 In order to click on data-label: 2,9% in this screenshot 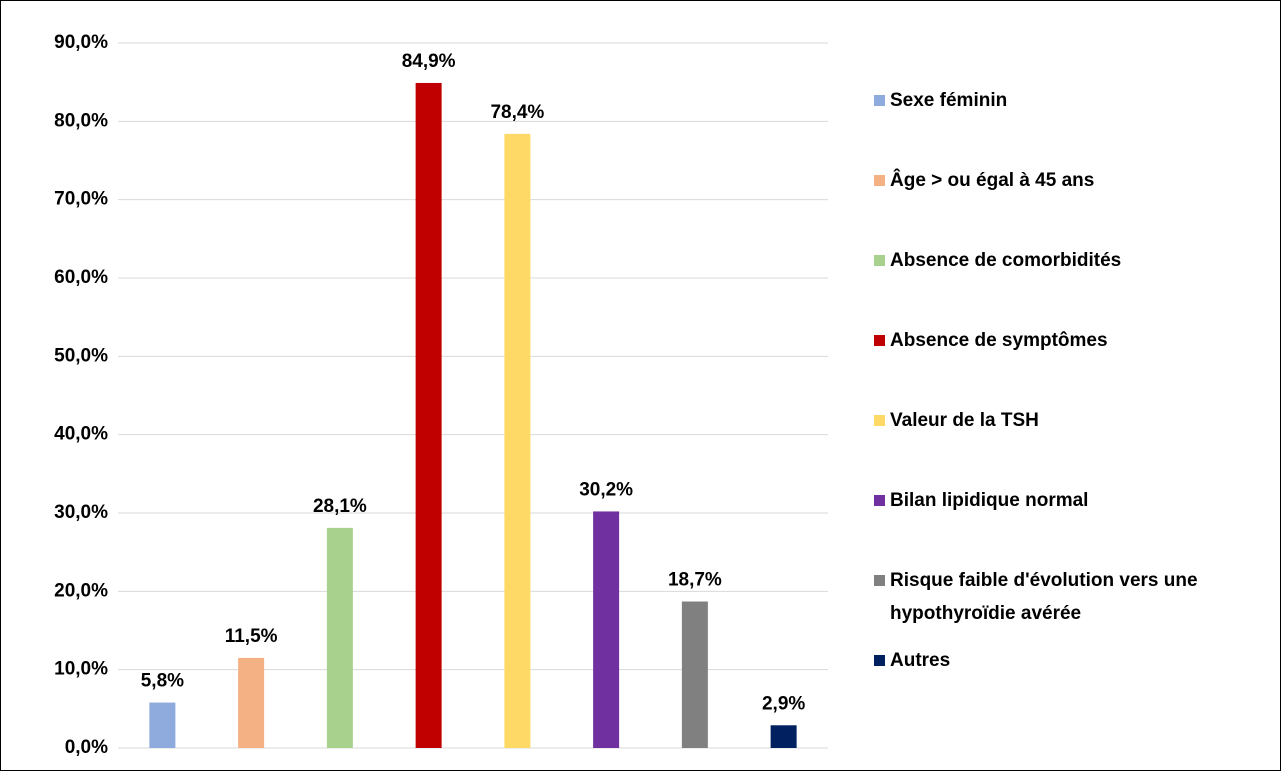, I will do `click(783, 703)`.